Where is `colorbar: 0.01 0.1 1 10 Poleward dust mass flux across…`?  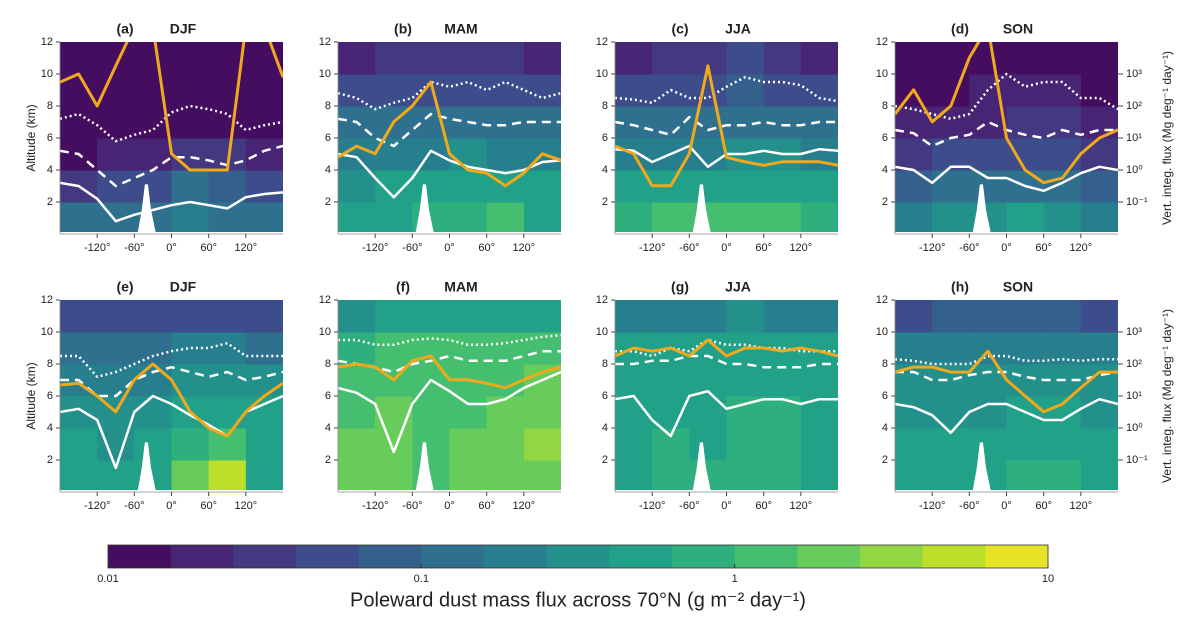
colorbar: 0.01 0.1 1 10 Poleward dust mass flux across… is located at coordinates (575, 577).